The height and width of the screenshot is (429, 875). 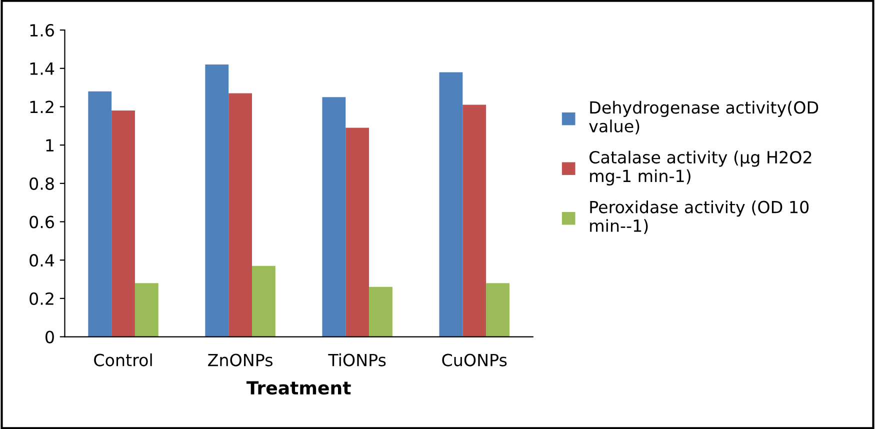 What do you see at coordinates (703, 117) in the screenshot?
I see `legend-label: Dehydrogenase activity(OD value)` at bounding box center [703, 117].